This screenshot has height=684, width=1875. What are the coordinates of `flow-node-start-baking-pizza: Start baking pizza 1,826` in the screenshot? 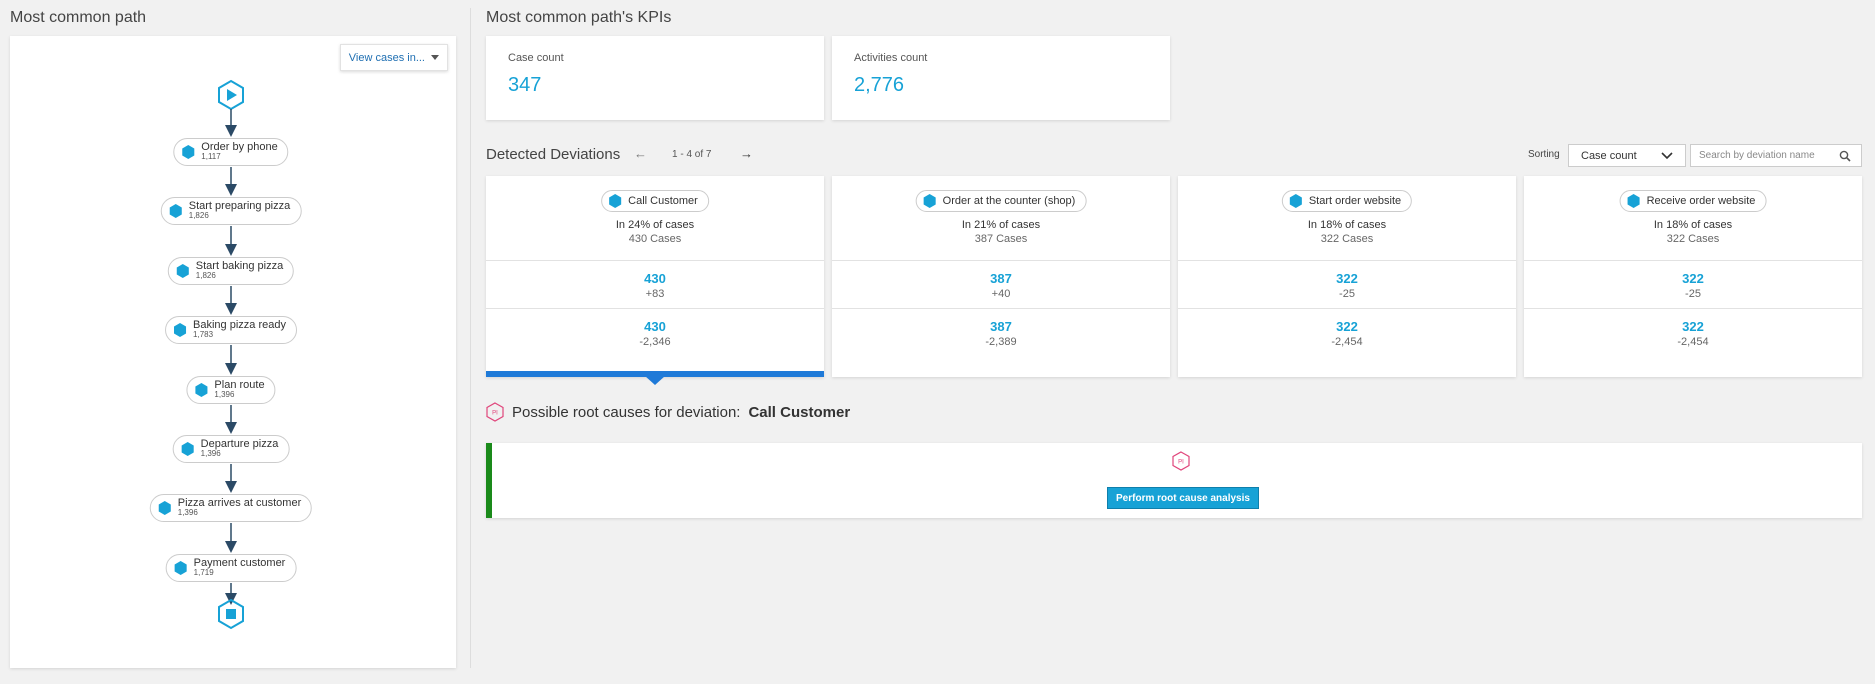 It's located at (231, 271).